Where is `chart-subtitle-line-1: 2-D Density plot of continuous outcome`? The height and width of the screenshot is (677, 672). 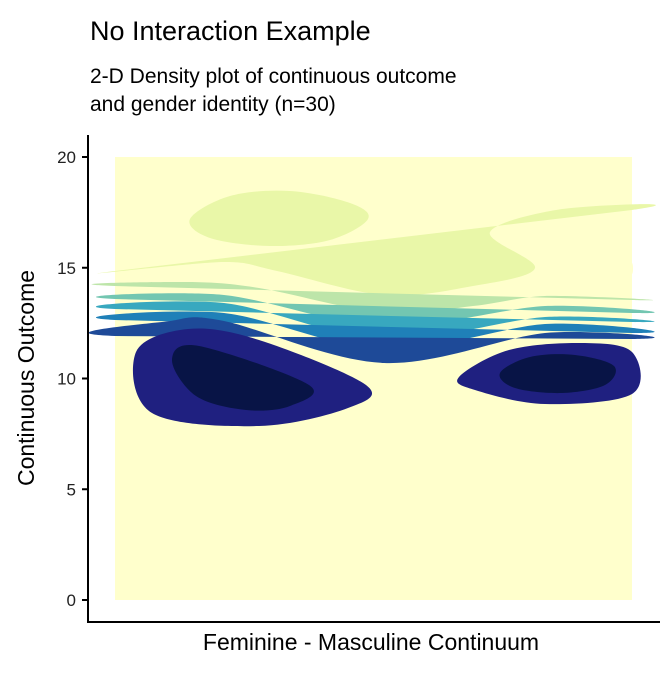 chart-subtitle-line-1: 2-D Density plot of continuous outcome is located at coordinates (273, 76).